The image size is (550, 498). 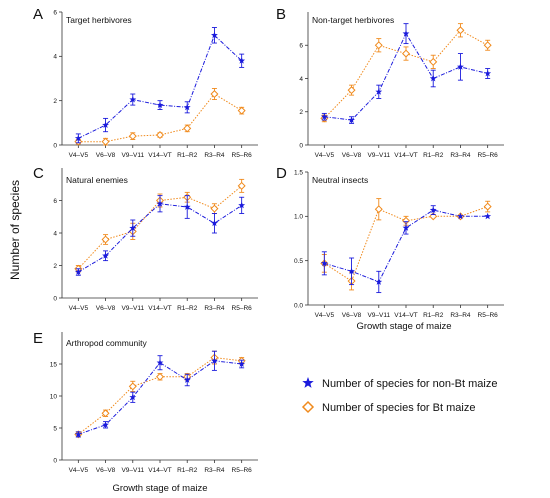 I want to click on panel-title: Natural enemies, so click(x=97, y=180).